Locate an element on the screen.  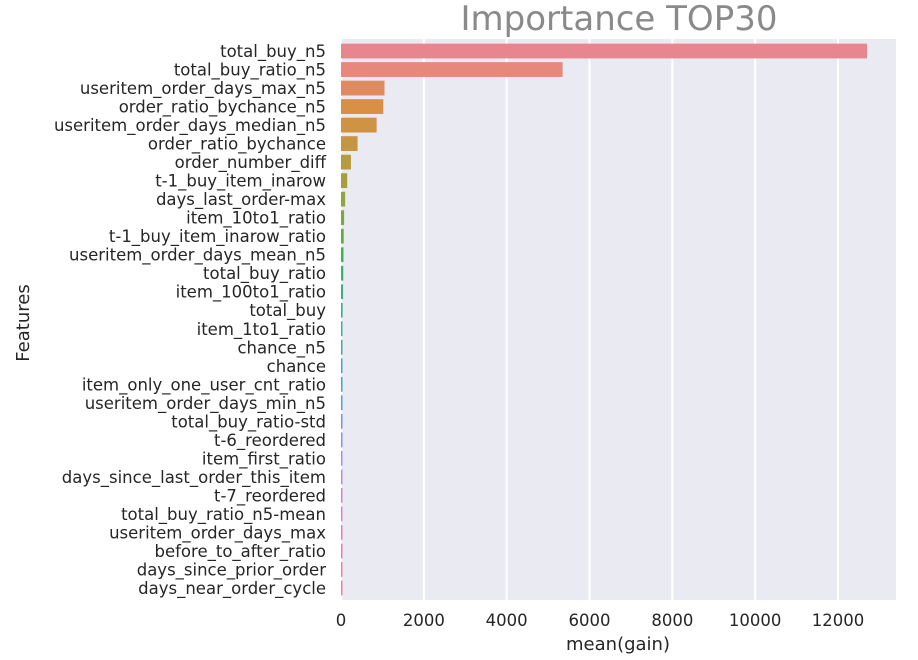
bar-total_buy_ratio is located at coordinates (342, 273).